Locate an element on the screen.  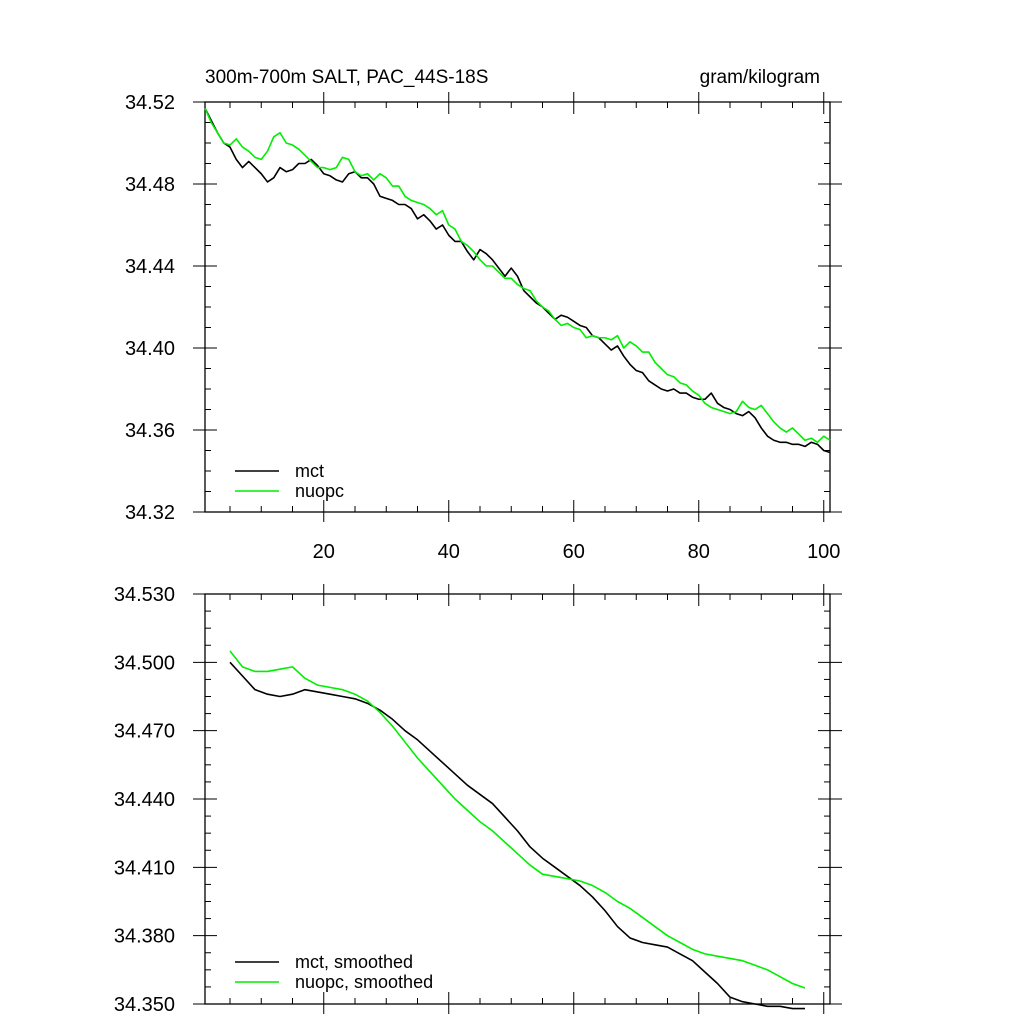
y-tick-label: 34.500 is located at coordinates (144, 663).